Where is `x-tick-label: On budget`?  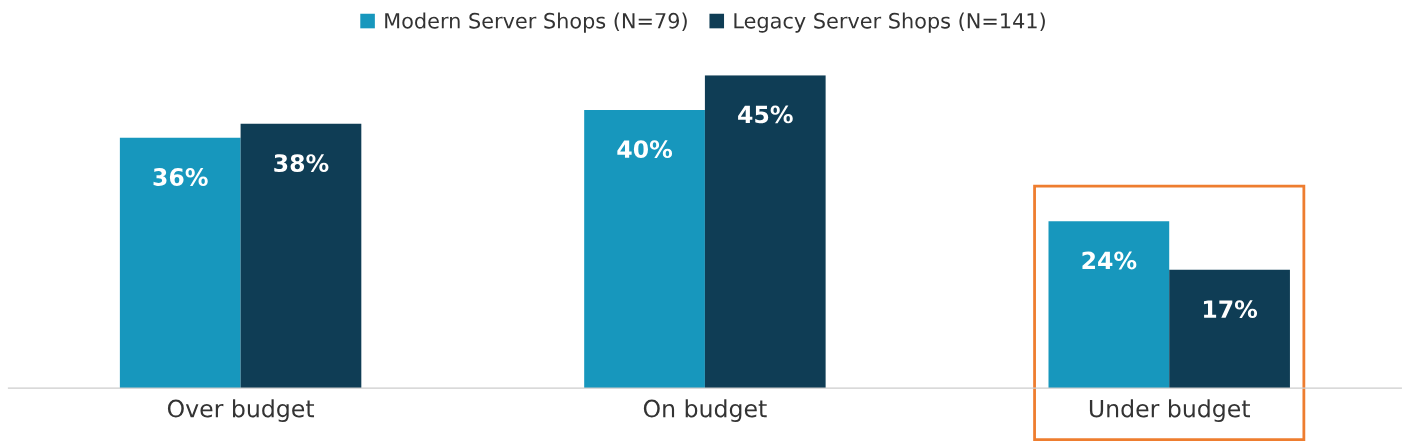
x-tick-label: On budget is located at coordinates (705, 411).